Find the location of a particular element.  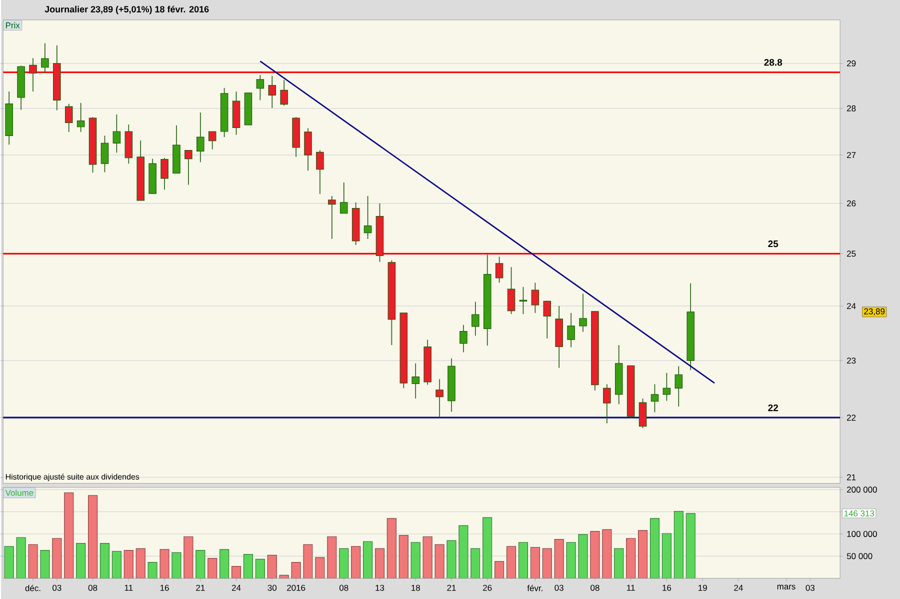

x-tick-label: 13 is located at coordinates (380, 587).